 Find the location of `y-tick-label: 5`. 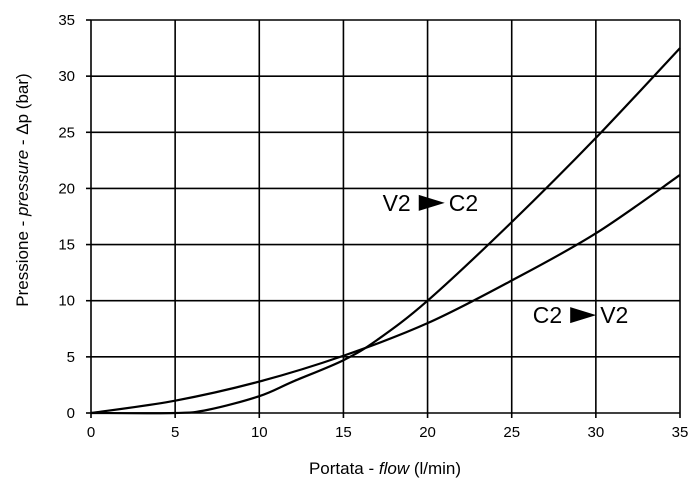

y-tick-label: 5 is located at coordinates (71, 357).